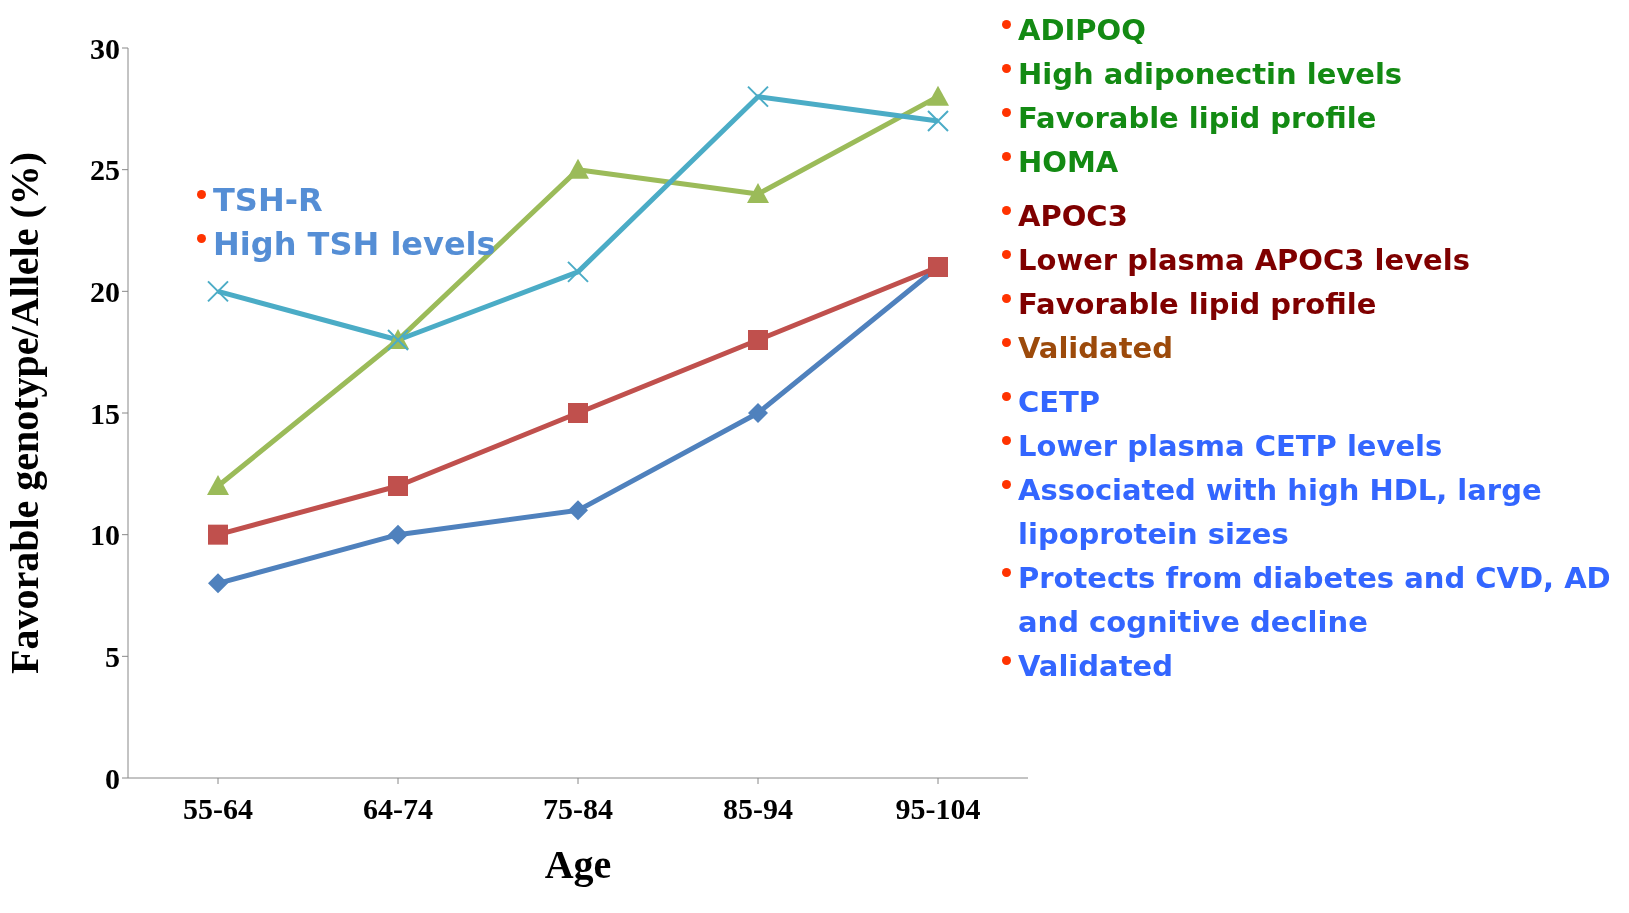 The image size is (1629, 913). Describe the element at coordinates (1073, 216) in the screenshot. I see `annotation: APOC3` at that location.